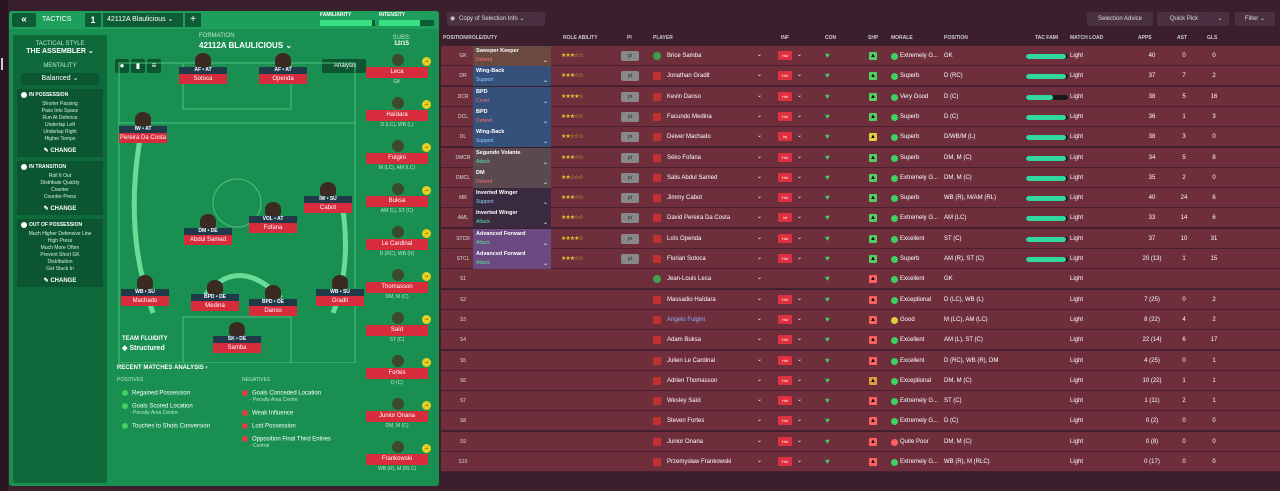 The height and width of the screenshot is (491, 1280). Describe the element at coordinates (689, 279) in the screenshot. I see `player-name: Jean-Louis Leca` at that location.